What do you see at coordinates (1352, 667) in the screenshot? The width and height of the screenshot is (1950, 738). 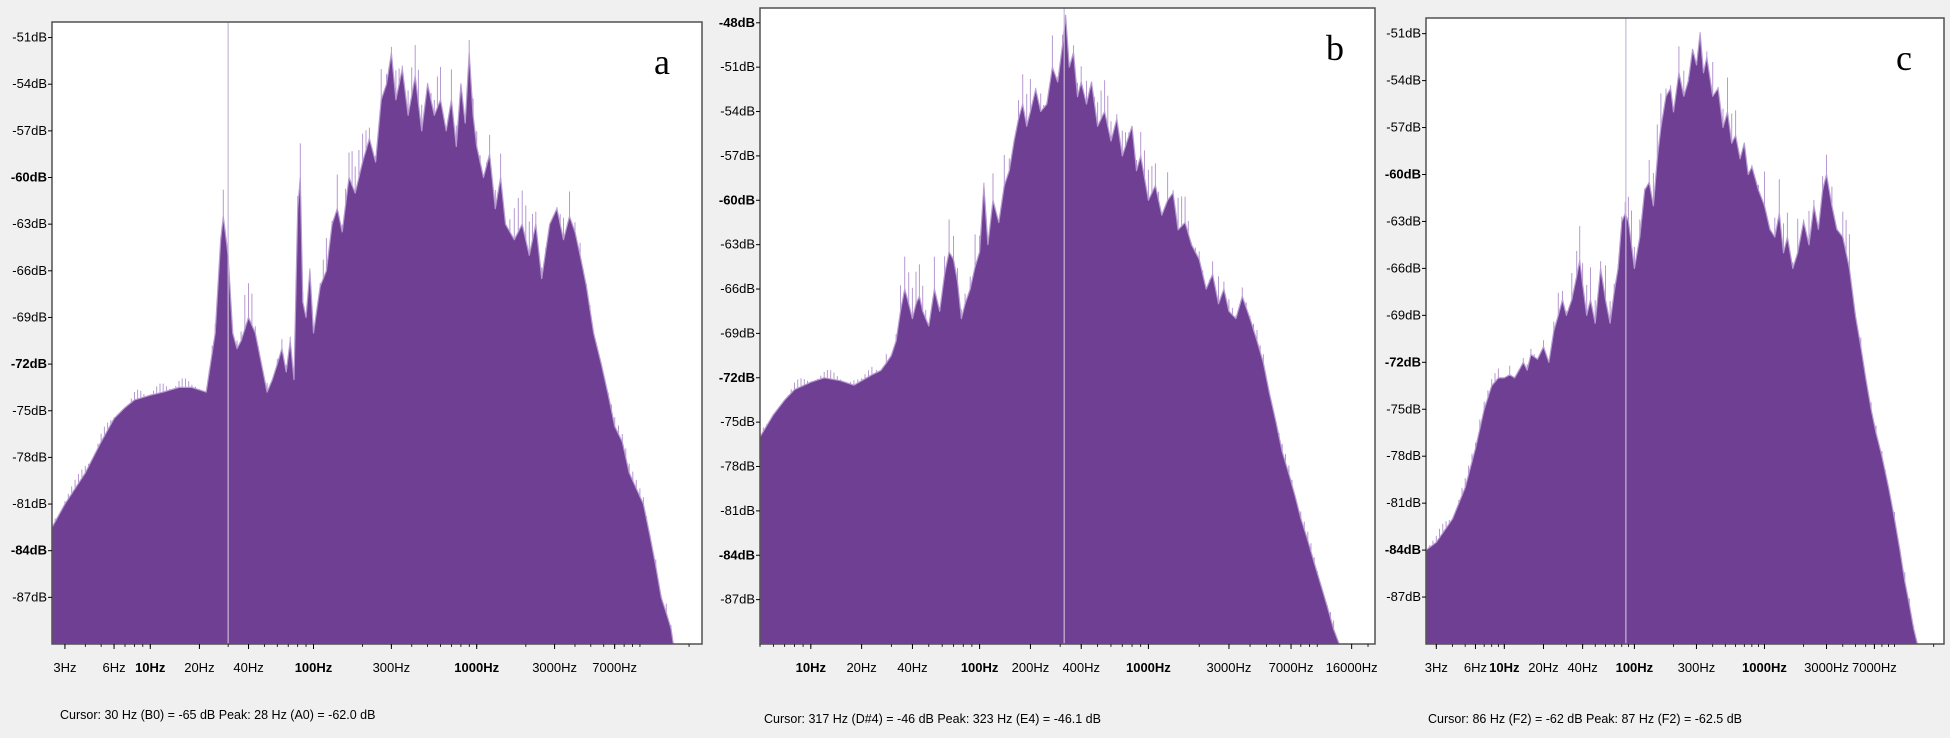 I see `x-tick-label: 16000Hz` at bounding box center [1352, 667].